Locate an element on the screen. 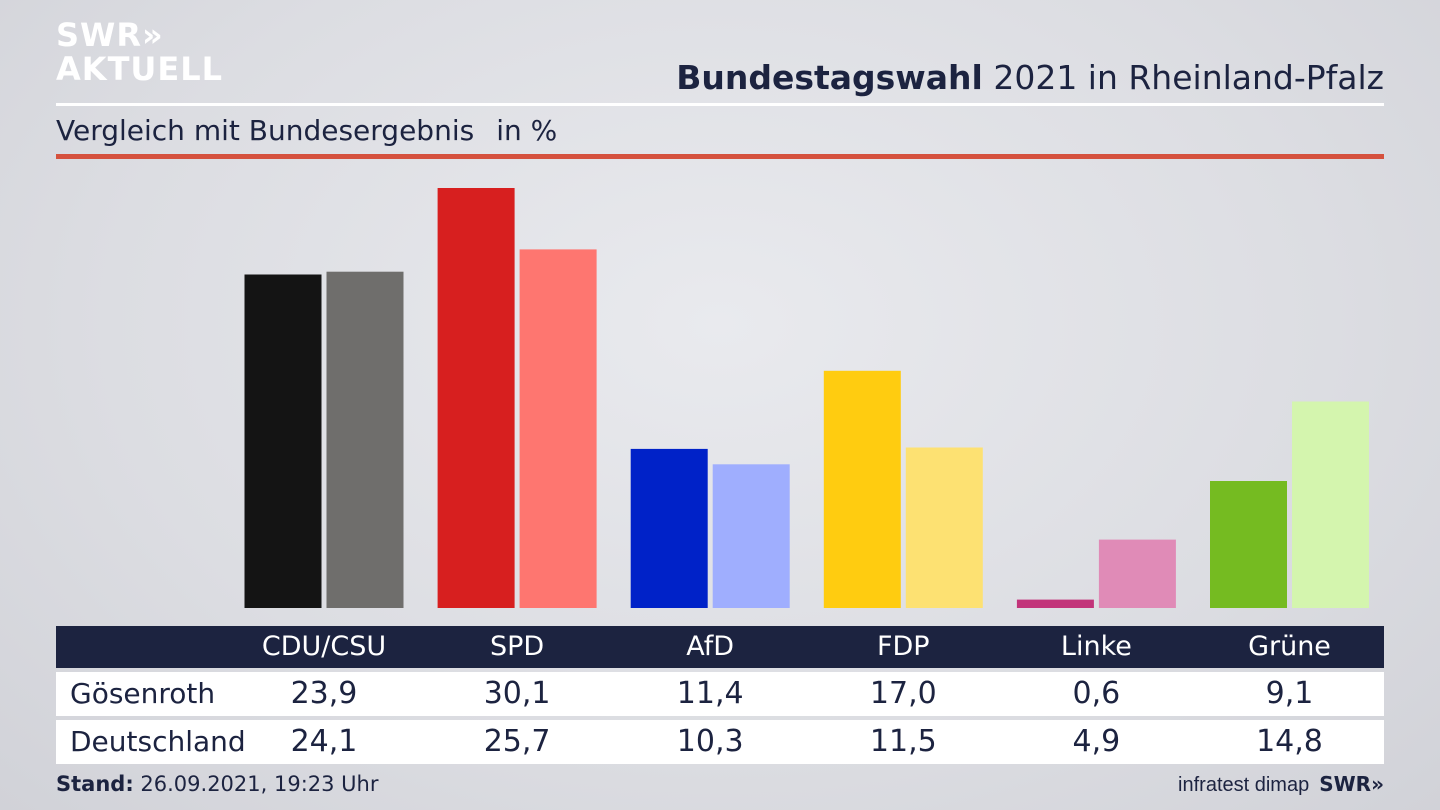 The image size is (1440, 810). table-cell: 25,7 is located at coordinates (517, 741).